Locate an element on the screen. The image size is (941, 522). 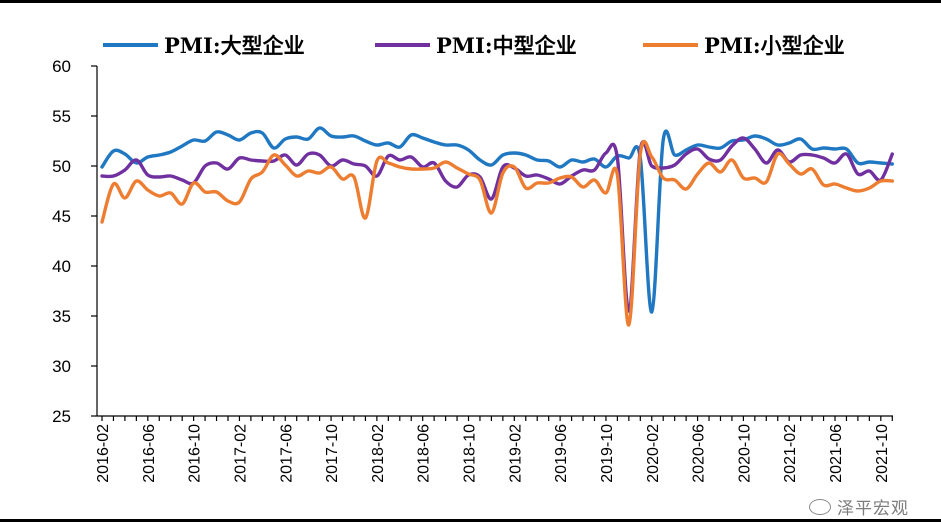
x-tick-label: 2017-02 is located at coordinates (240, 453).